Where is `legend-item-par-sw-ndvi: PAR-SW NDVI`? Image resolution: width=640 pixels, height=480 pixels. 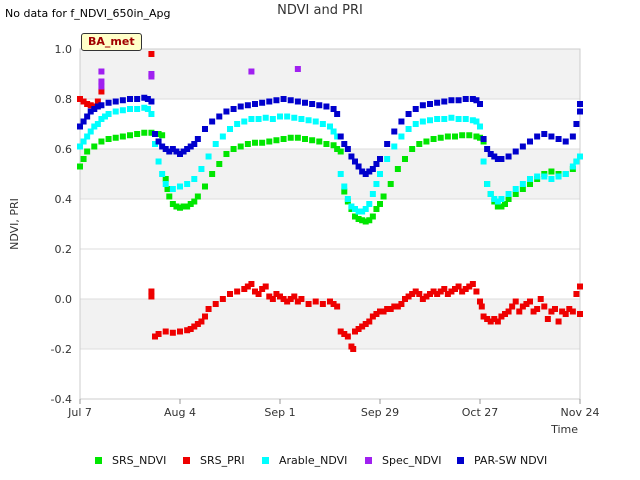
legend-item-par-sw-ndvi: PAR-SW NDVI is located at coordinates (502, 460).